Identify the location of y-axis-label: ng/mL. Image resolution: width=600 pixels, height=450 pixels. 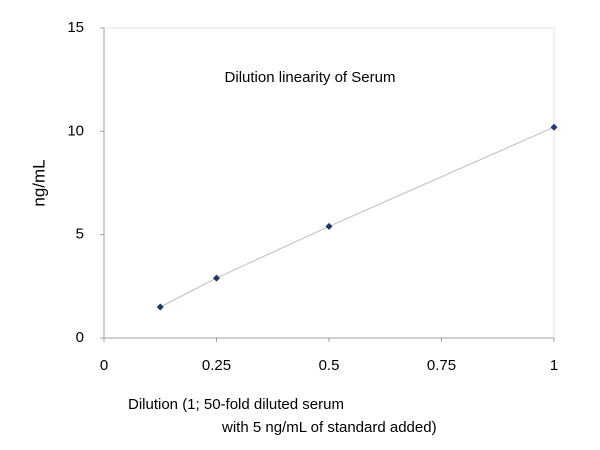
(38, 182).